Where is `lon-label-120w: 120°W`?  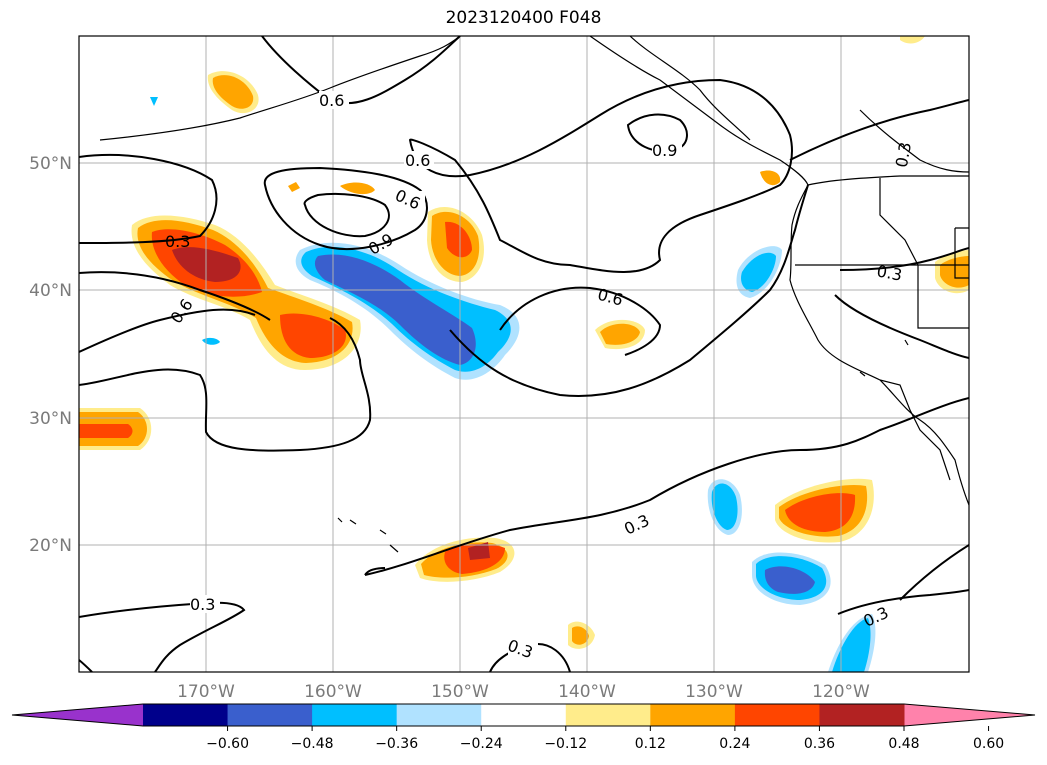
lon-label-120w: 120°W is located at coordinates (841, 692).